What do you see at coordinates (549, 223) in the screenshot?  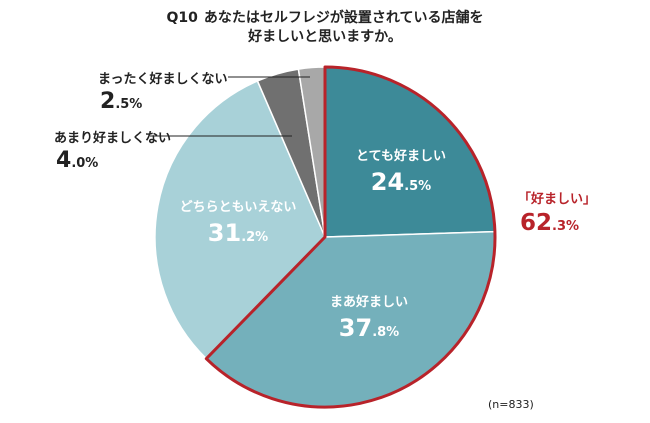 I see `highlight-value: 62.3%` at bounding box center [549, 223].